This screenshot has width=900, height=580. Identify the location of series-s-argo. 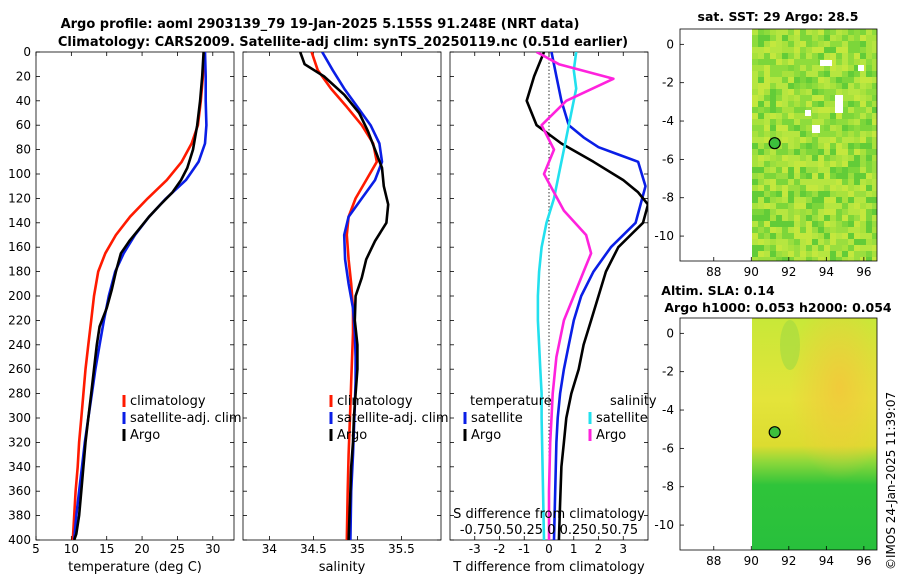
(575, 296).